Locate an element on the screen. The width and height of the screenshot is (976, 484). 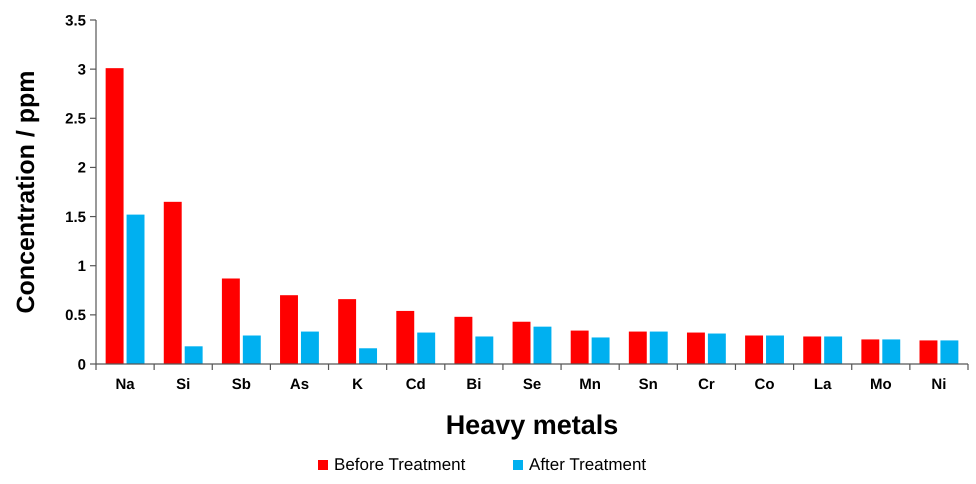
y-tick-label: 1.5 is located at coordinates (75, 217).